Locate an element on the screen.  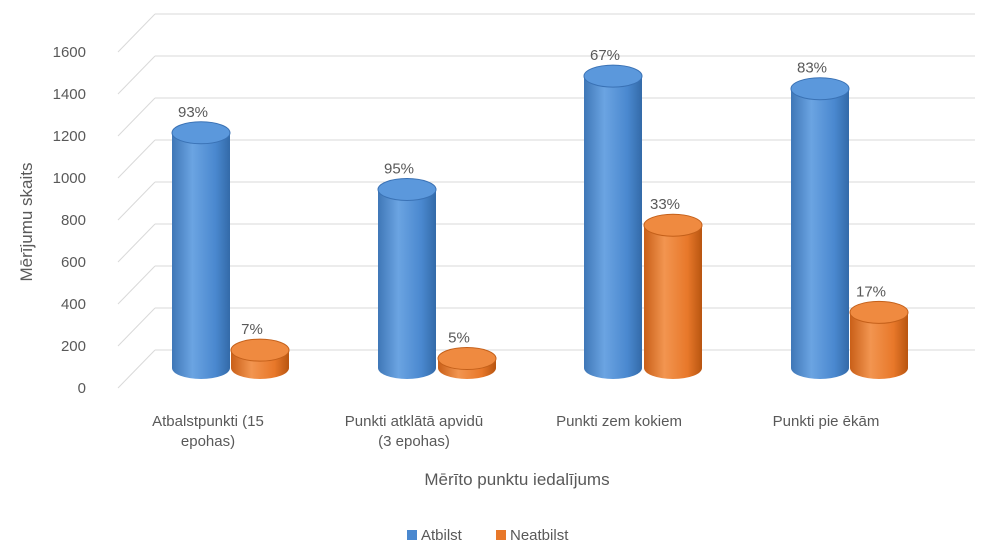
x-tick-label: Atbalstpunkti (15 epohas) is located at coordinates (208, 431).